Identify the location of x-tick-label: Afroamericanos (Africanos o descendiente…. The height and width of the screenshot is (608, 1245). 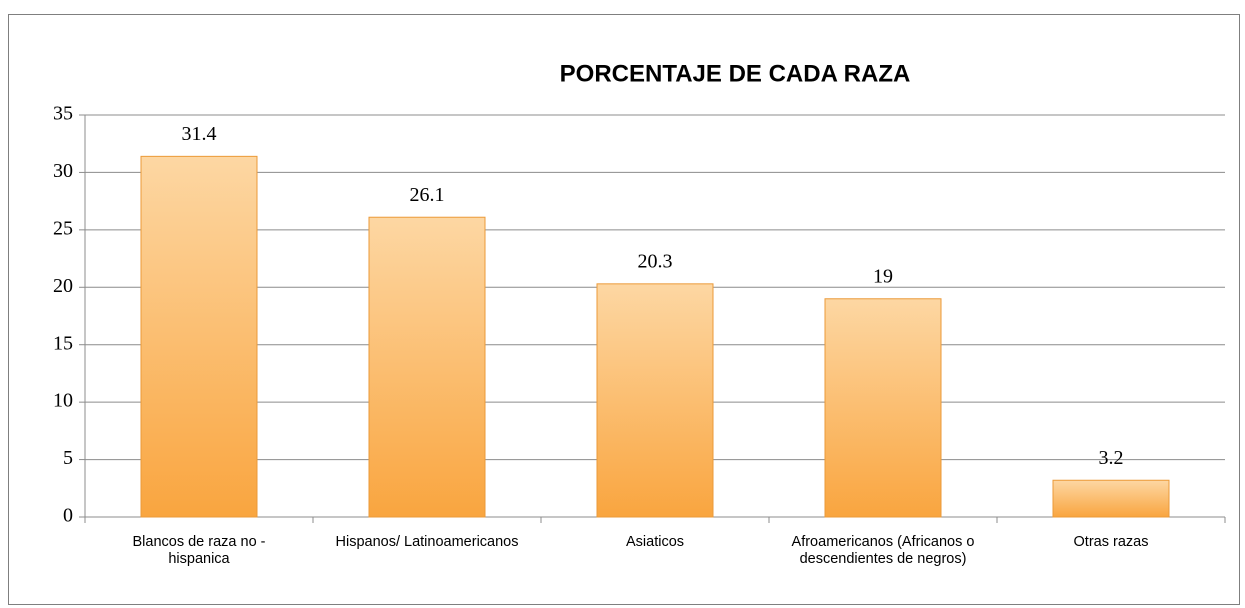
(883, 550).